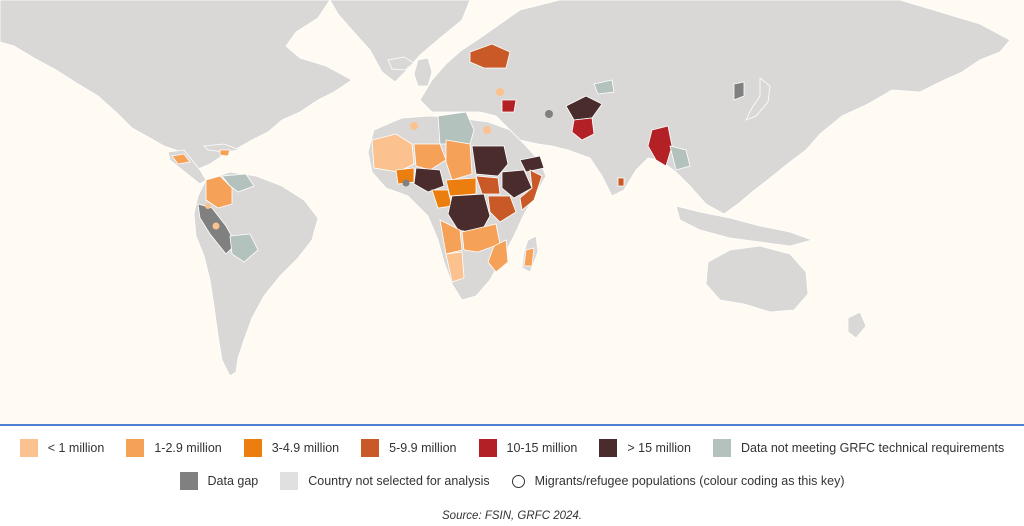  What do you see at coordinates (583, 129) in the screenshot?
I see `pakistan` at bounding box center [583, 129].